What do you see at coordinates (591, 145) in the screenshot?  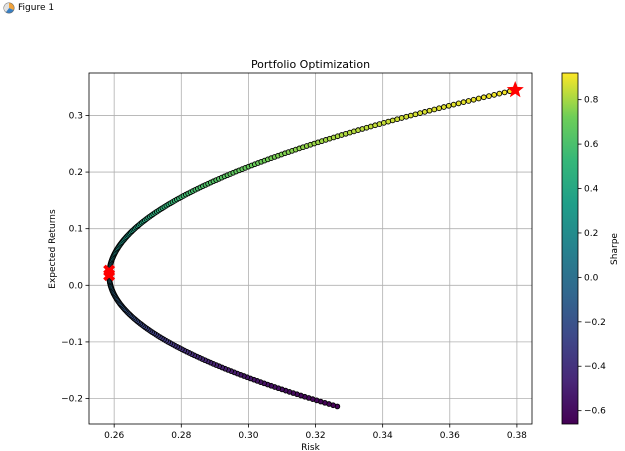 I see `colorbar-tick-label: 0.6` at bounding box center [591, 145].